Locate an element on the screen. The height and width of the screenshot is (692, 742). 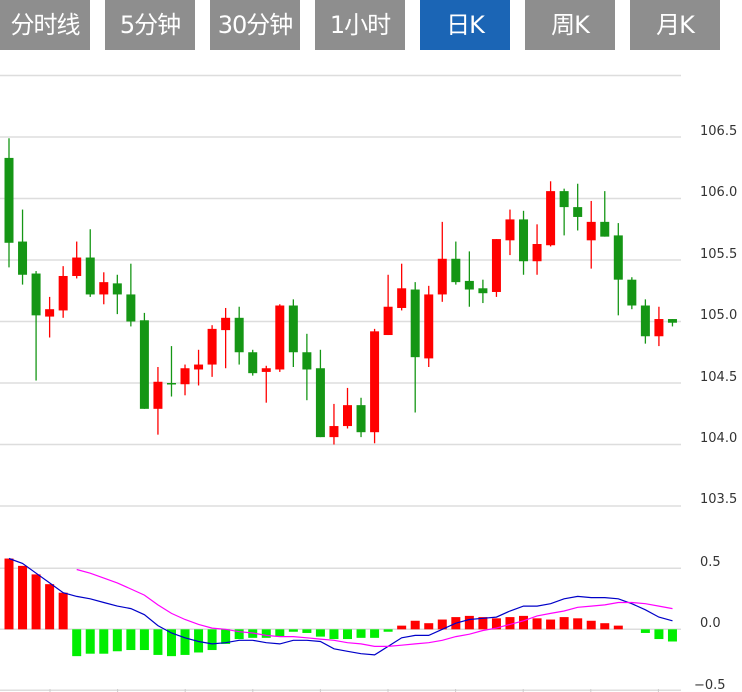
dea-line is located at coordinates (374, 607).